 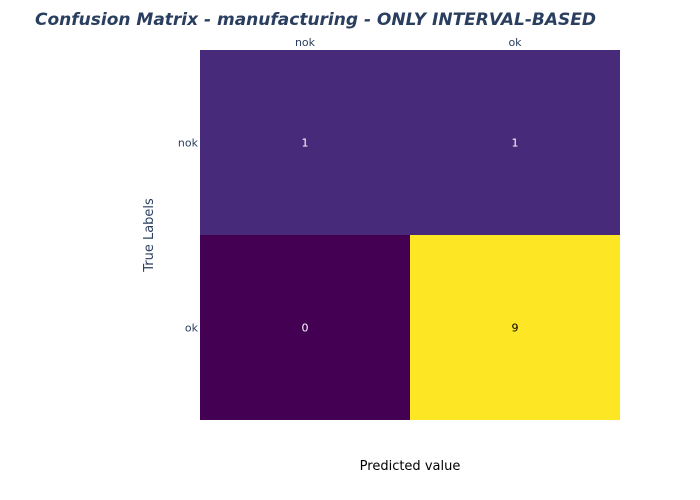 I want to click on cell-value-ok-nok: 0, so click(x=305, y=328).